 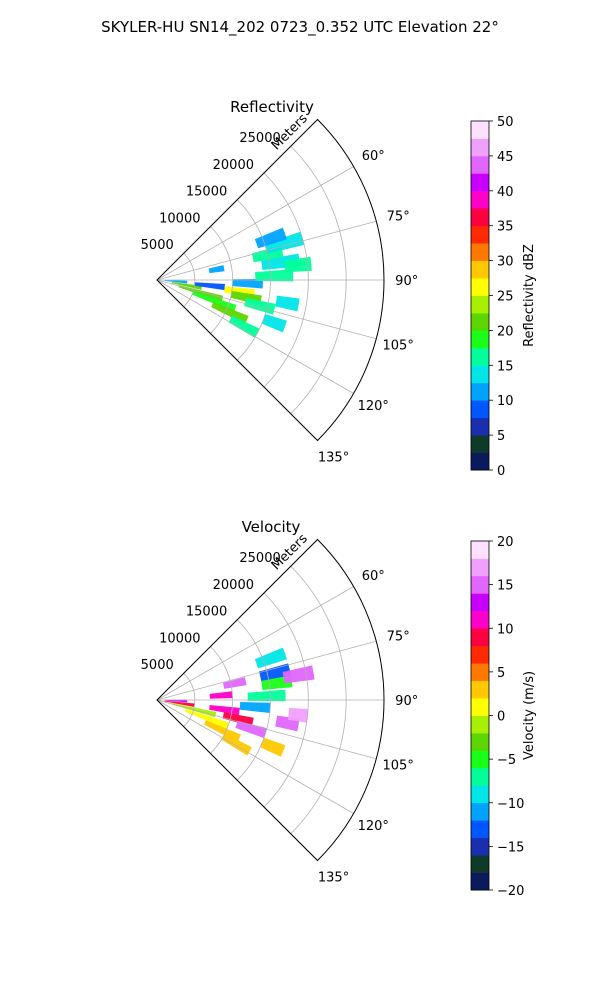 What do you see at coordinates (373, 156) in the screenshot?
I see `azimuth-tick-label: 60°` at bounding box center [373, 156].